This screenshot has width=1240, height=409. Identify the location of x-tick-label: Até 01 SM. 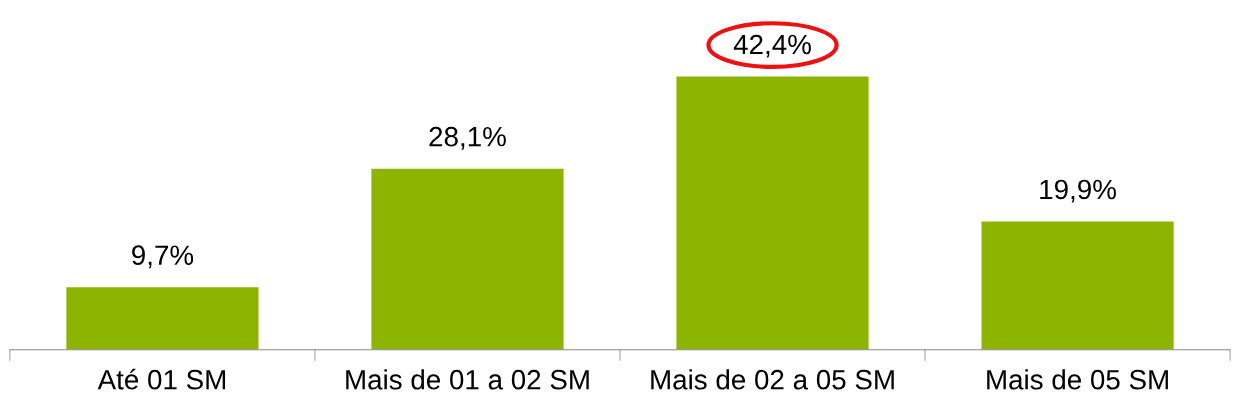
(161, 379).